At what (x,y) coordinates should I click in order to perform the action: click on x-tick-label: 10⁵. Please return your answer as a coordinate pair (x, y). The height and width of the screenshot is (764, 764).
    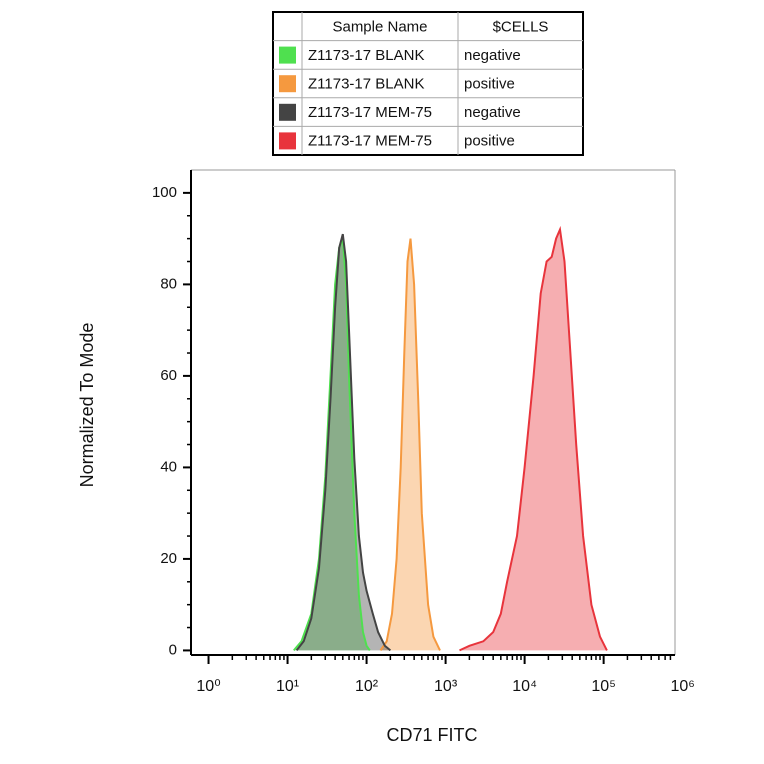
    Looking at the image, I should click on (603, 686).